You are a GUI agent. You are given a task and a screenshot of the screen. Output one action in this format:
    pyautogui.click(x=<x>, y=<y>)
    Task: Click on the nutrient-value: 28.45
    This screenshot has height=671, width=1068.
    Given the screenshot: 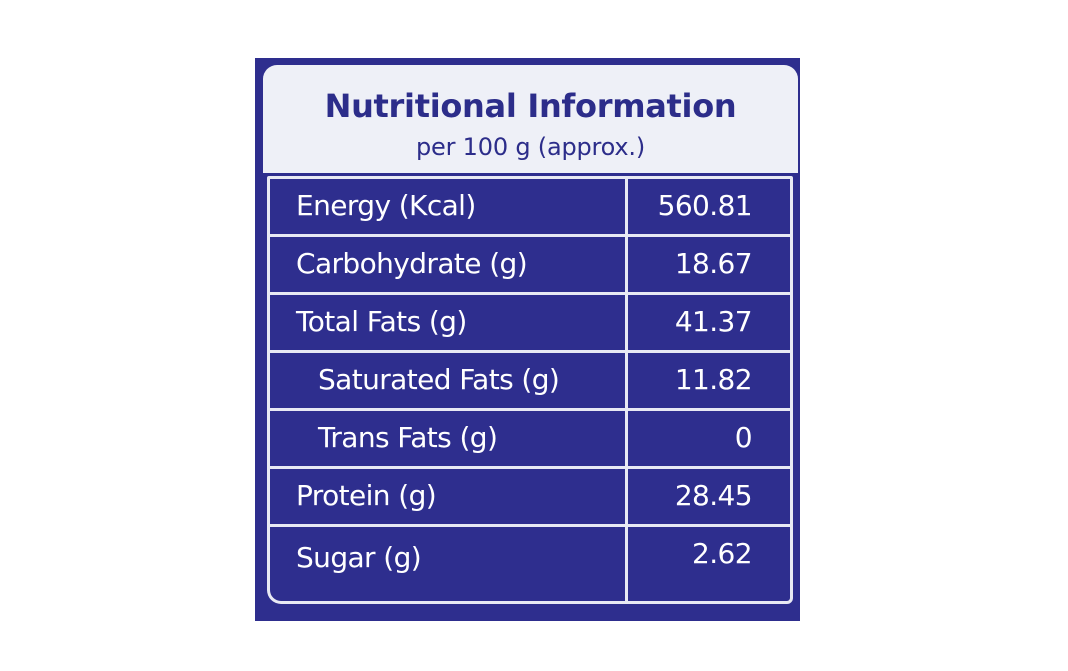 What is the action you would take?
    pyautogui.click(x=713, y=495)
    